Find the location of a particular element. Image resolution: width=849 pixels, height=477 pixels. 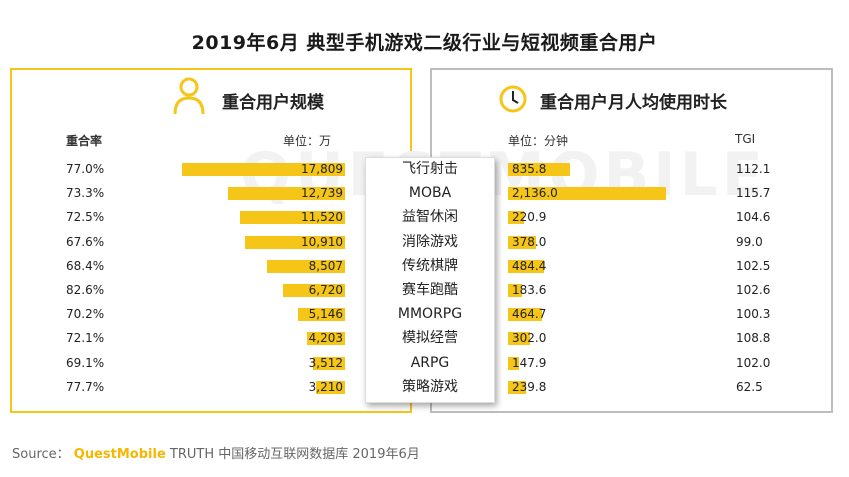

right-bar-label: 484.4 is located at coordinates (529, 265).